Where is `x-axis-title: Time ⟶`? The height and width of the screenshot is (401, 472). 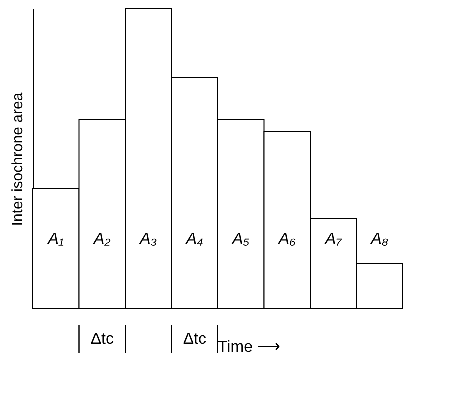
x-axis-title: Time ⟶ is located at coordinates (249, 347).